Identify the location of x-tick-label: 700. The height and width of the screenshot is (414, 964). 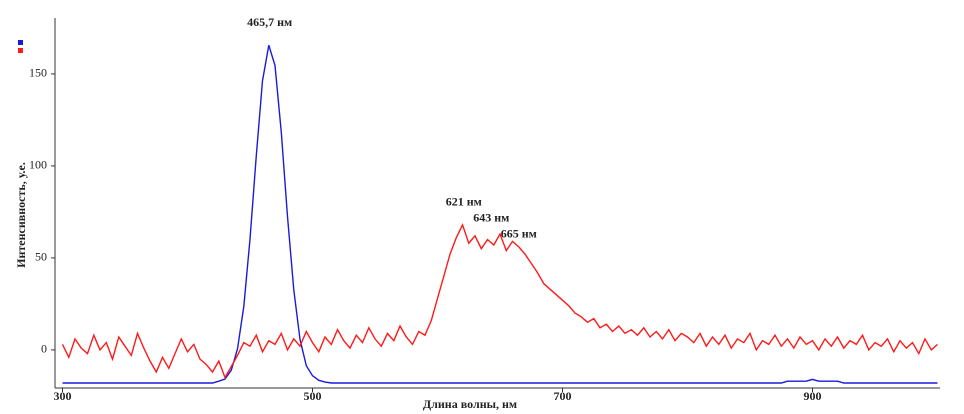
(563, 396).